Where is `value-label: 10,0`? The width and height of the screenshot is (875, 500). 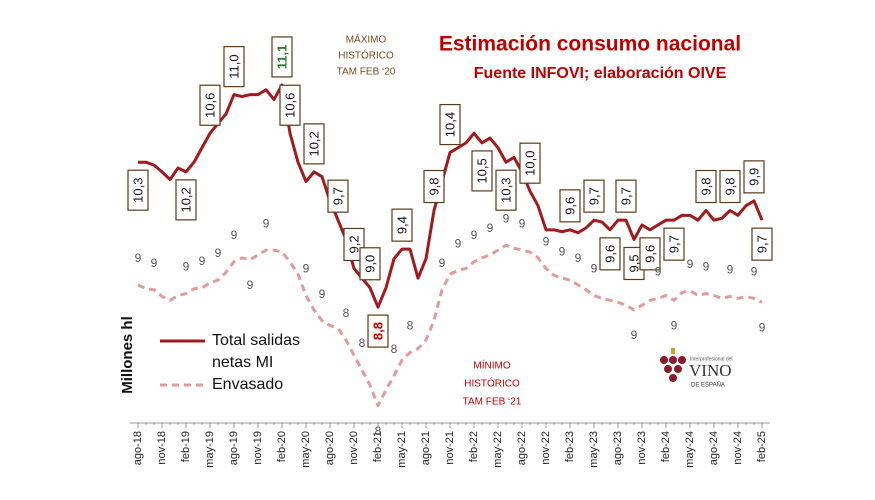
value-label: 10,0 is located at coordinates (529, 163).